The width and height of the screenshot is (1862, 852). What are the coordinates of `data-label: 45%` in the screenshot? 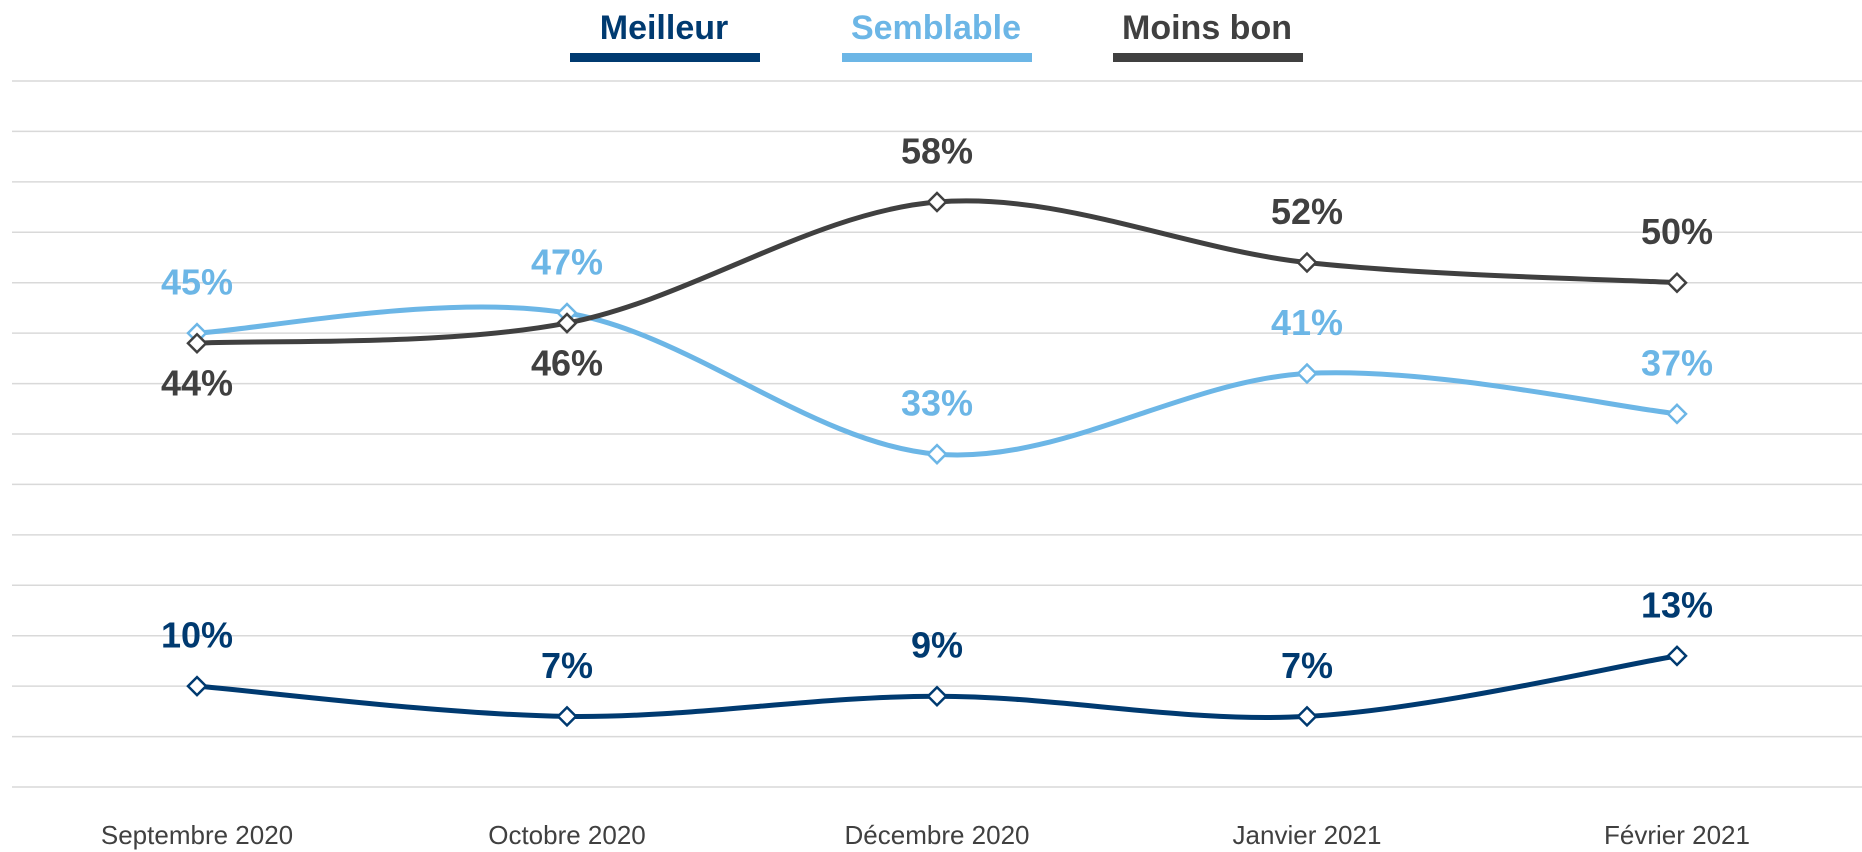 It's located at (197, 282).